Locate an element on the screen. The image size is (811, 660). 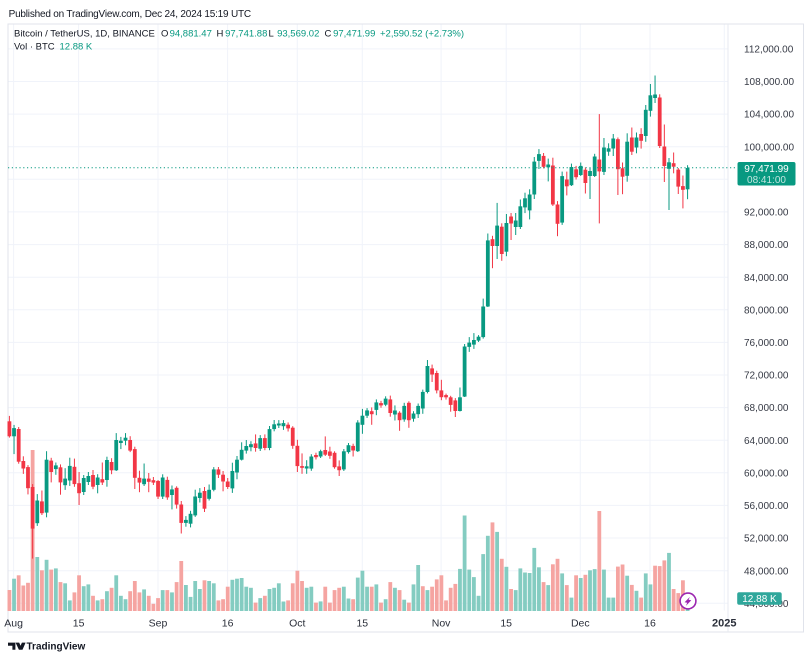
svg-text: 64,000.00 is located at coordinates (766, 441).